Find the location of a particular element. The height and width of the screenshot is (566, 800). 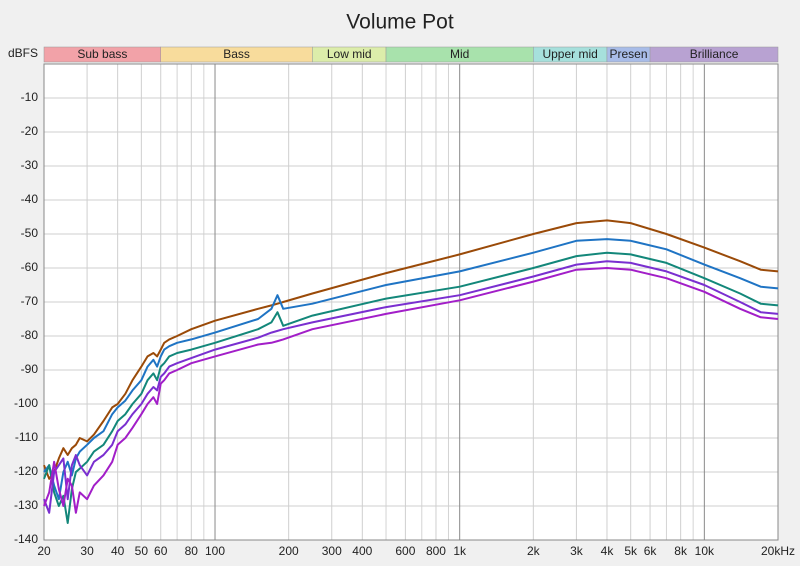

x-tick-label: 2k is located at coordinates (534, 551).